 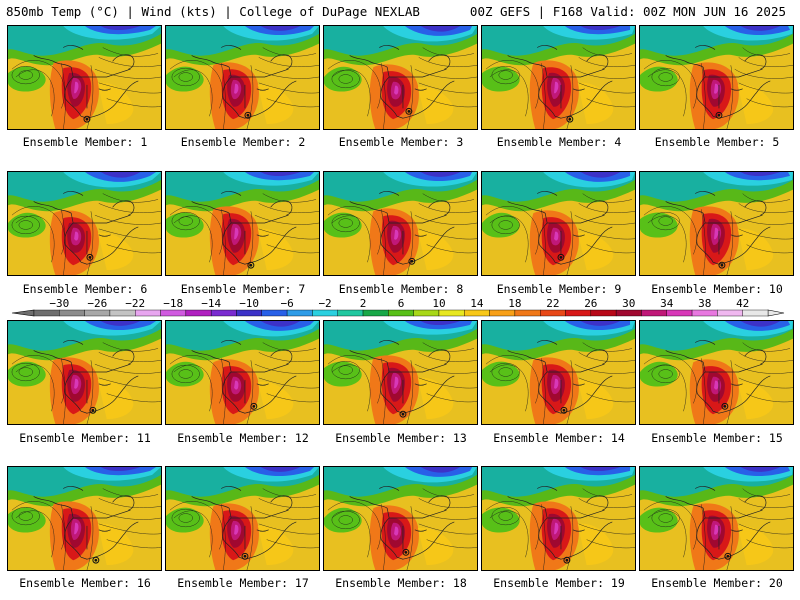 What do you see at coordinates (135, 303) in the screenshot?
I see `colorbar-tick-label: −22` at bounding box center [135, 303].